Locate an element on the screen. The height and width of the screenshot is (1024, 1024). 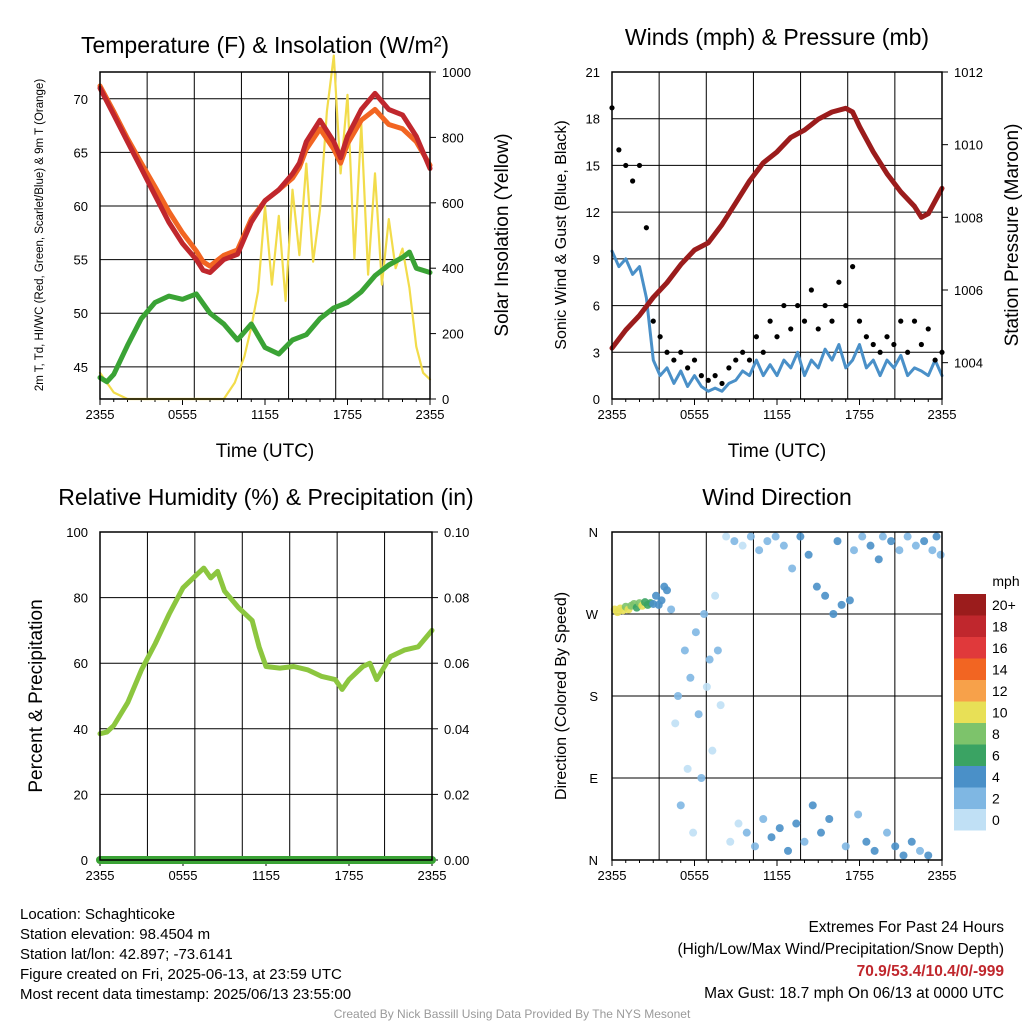
panel3-x-tick-label: 1155 is located at coordinates (266, 875).